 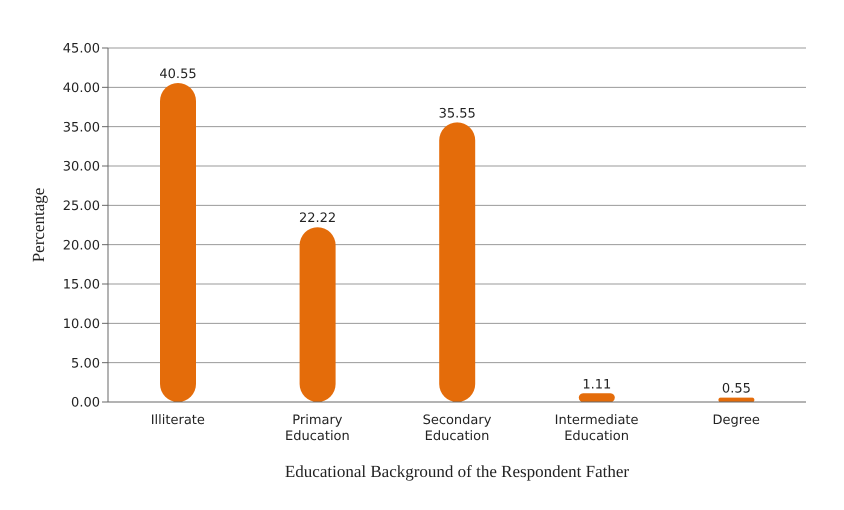 What do you see at coordinates (81, 246) in the screenshot?
I see `y-tick-label: 20.00` at bounding box center [81, 246].